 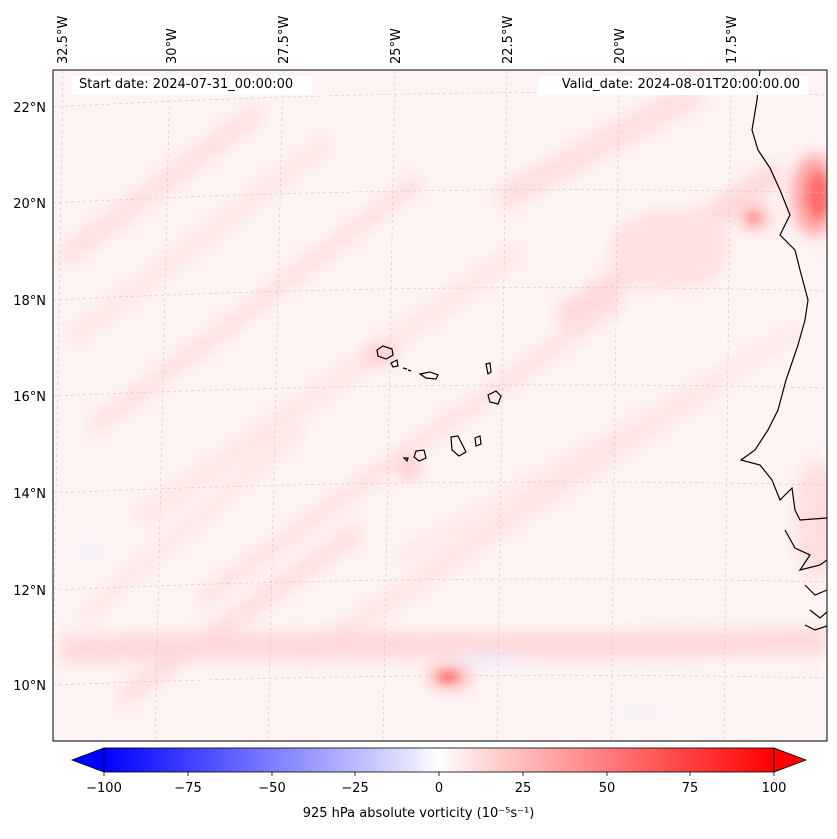 I want to click on cape-verde-islands, so click(x=439, y=404).